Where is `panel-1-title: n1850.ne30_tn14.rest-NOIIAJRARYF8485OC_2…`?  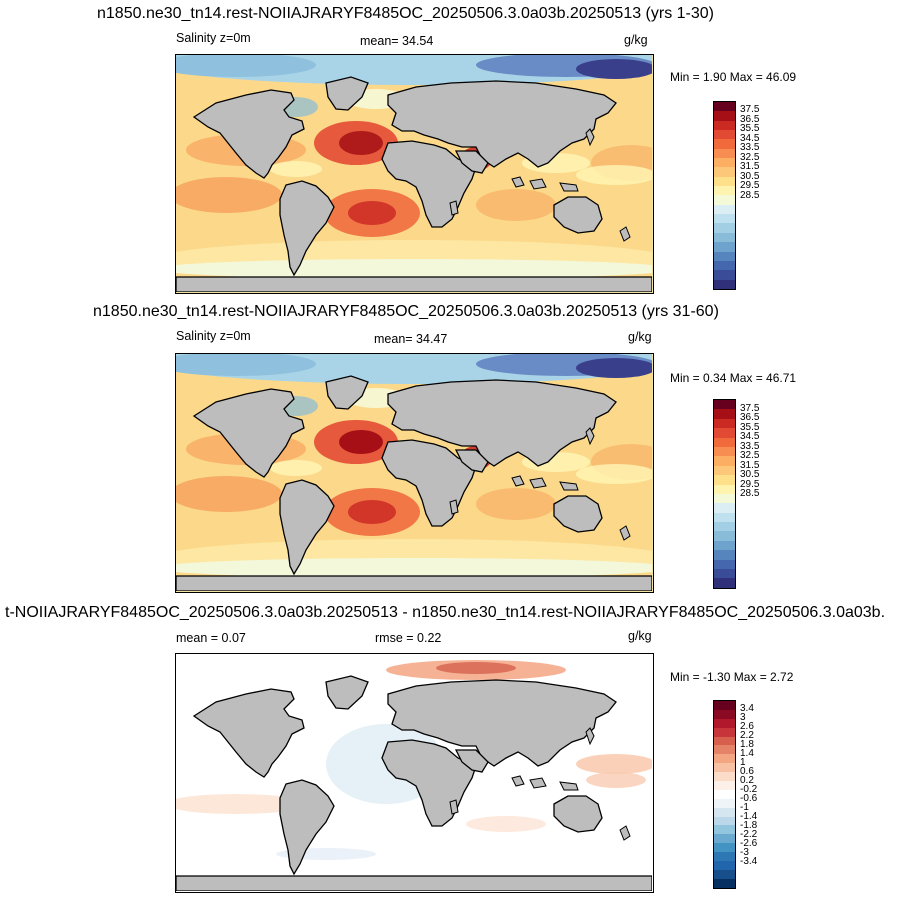
panel-1-title: n1850.ne30_tn14.rest-NOIIAJRARYF8485OC_2… is located at coordinates (406, 13).